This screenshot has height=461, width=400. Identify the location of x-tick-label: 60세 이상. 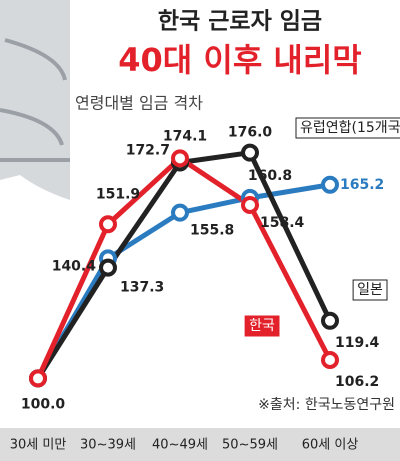
(330, 445).